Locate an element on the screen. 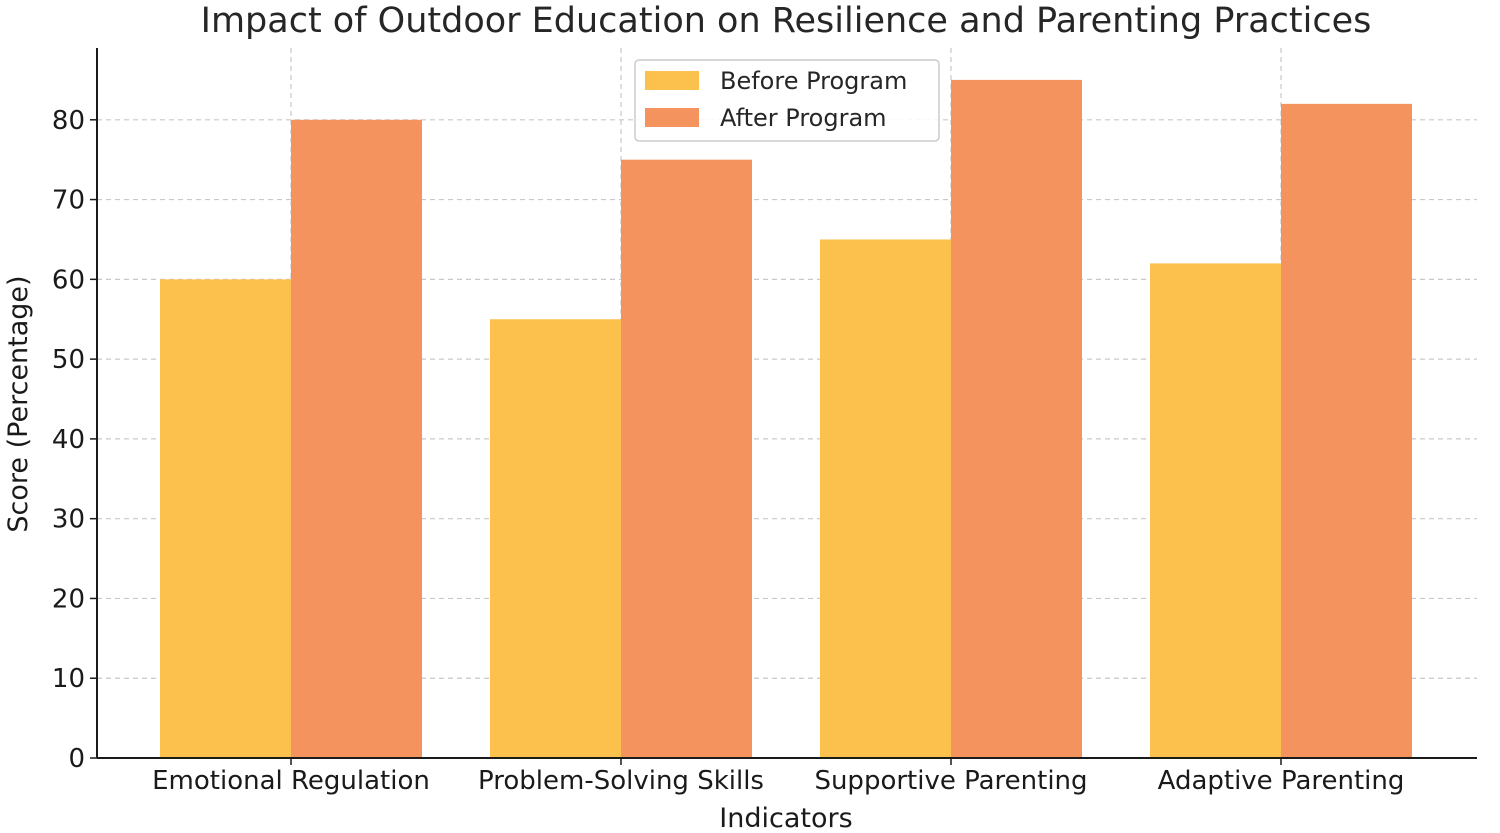 The width and height of the screenshot is (1500, 833). y-tick-label-50: 50 is located at coordinates (68, 360).